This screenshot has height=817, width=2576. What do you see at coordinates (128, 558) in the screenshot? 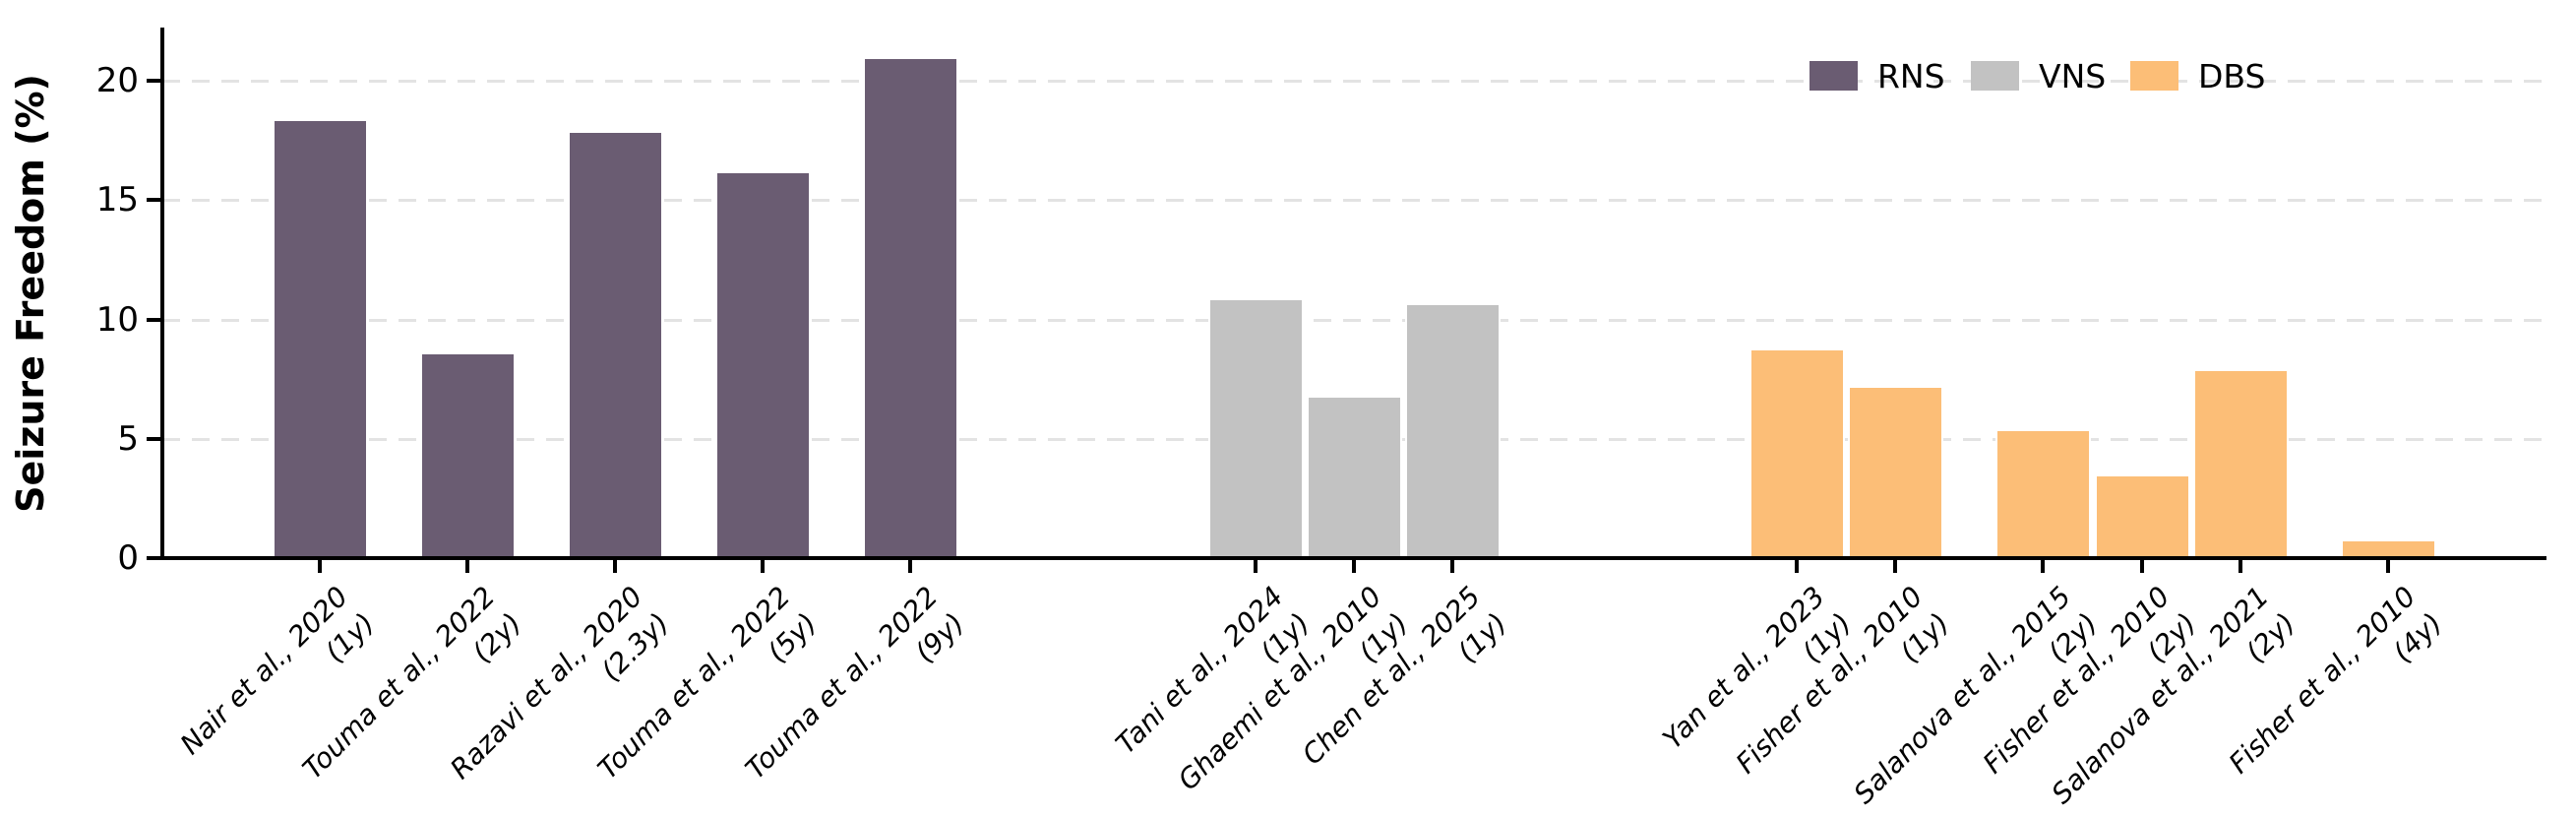
I see `y-tick-label-0: 0` at bounding box center [128, 558].